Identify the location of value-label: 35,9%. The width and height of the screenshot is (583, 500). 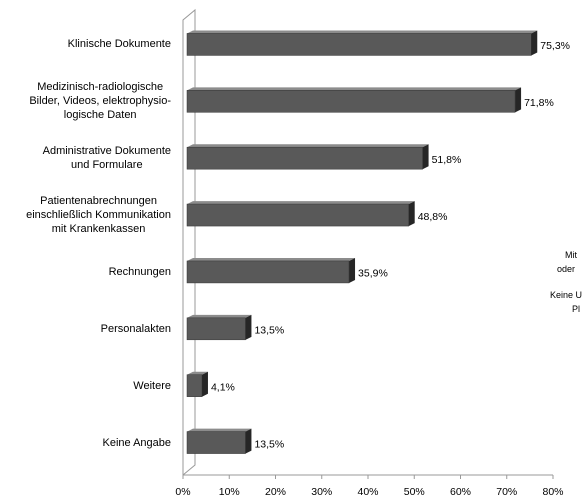
(373, 274).